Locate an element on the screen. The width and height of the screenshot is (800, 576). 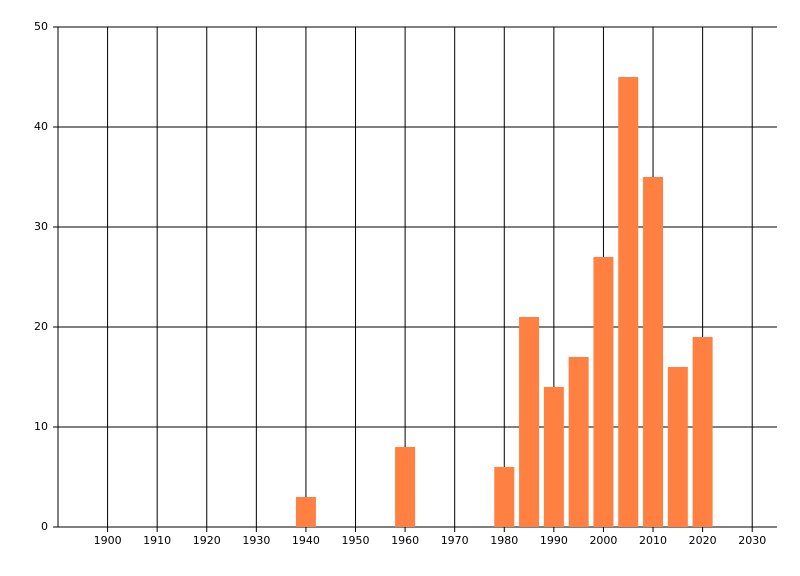
y-tick-label: 0 is located at coordinates (44, 526).